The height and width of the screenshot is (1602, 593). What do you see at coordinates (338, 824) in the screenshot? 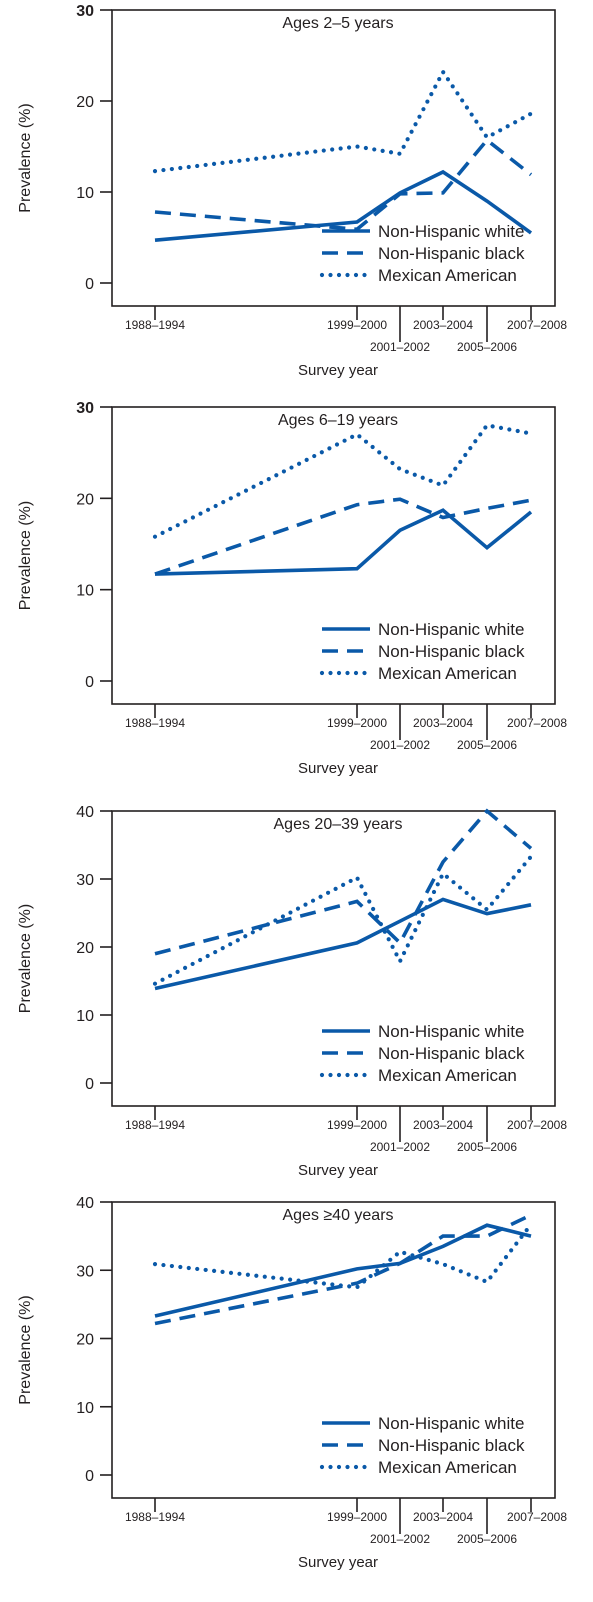
I see `panel-title: Ages 20–39 years` at bounding box center [338, 824].